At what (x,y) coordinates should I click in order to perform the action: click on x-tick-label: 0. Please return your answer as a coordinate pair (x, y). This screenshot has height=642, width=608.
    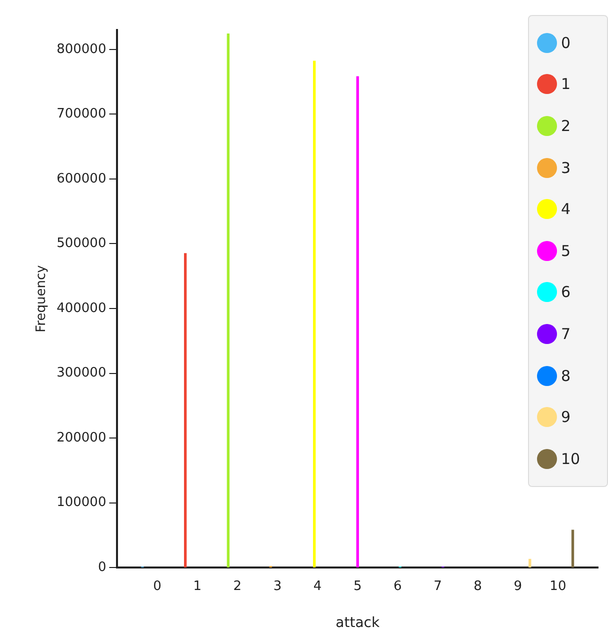
    Looking at the image, I should click on (157, 586).